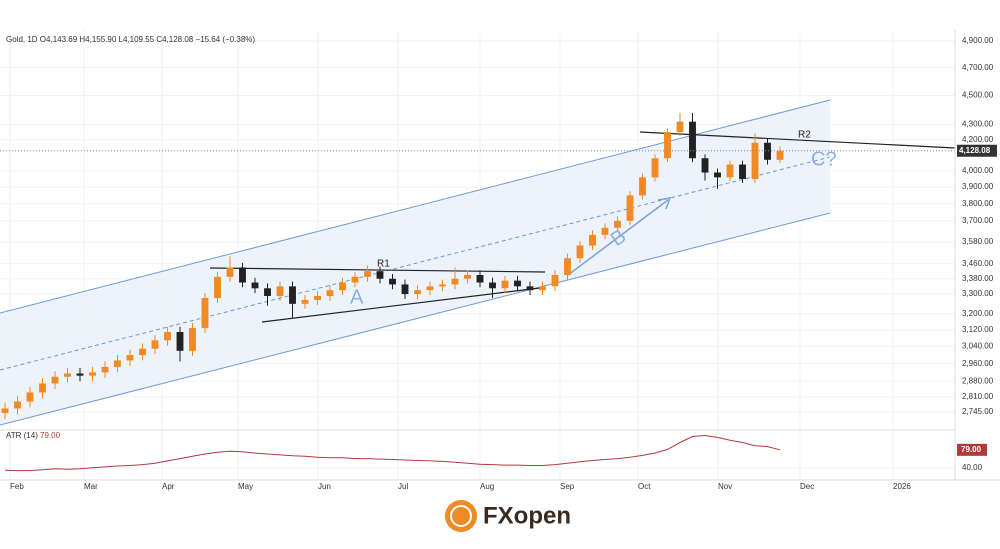 Image resolution: width=1000 pixels, height=549 pixels. What do you see at coordinates (978, 124) in the screenshot?
I see `y-tick-label: 4,300.00` at bounding box center [978, 124].